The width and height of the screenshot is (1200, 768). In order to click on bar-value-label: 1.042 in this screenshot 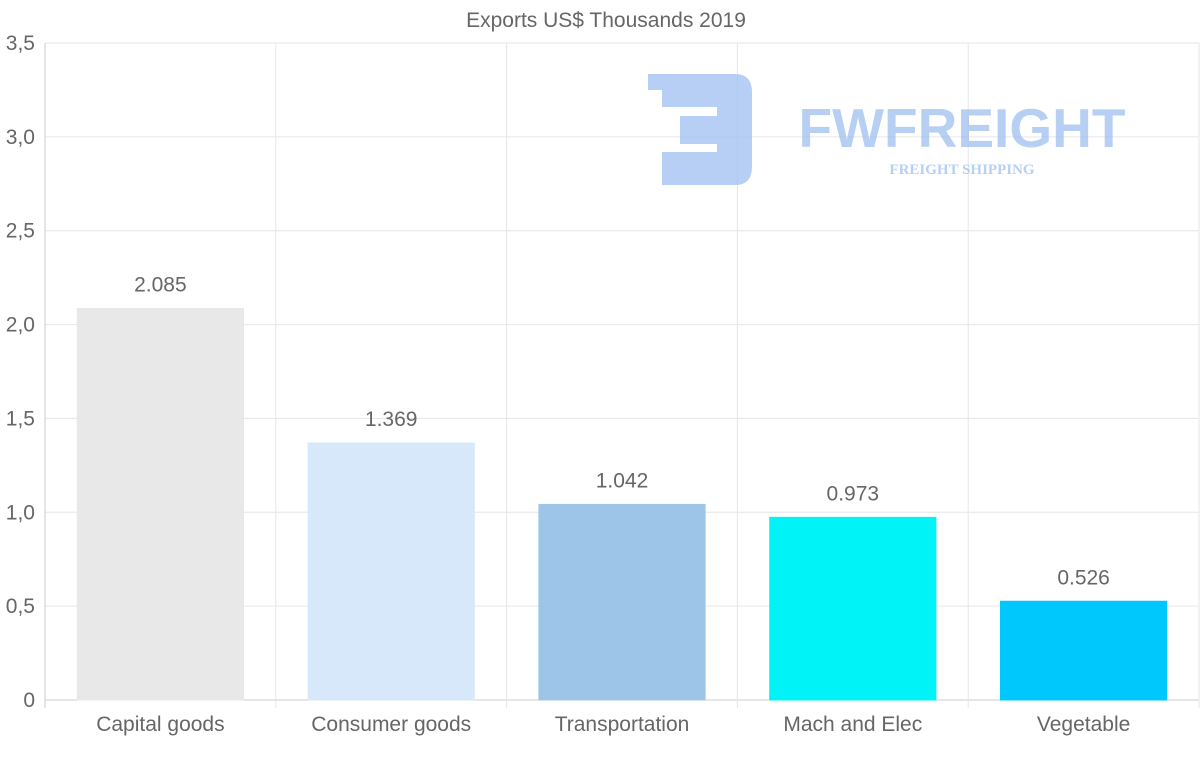, I will do `click(622, 480)`.